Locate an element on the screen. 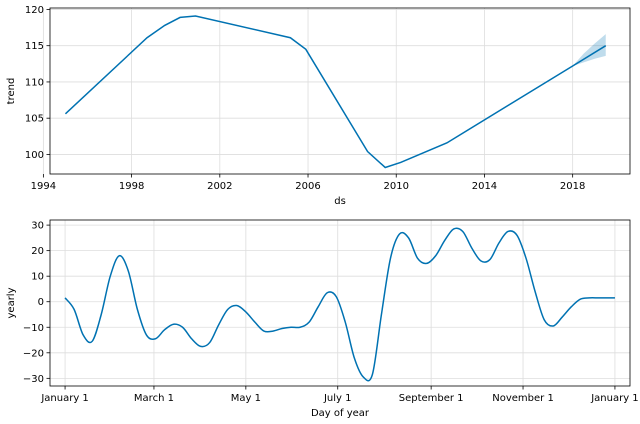  yearly-x-tick-label: July 1 is located at coordinates (337, 398).